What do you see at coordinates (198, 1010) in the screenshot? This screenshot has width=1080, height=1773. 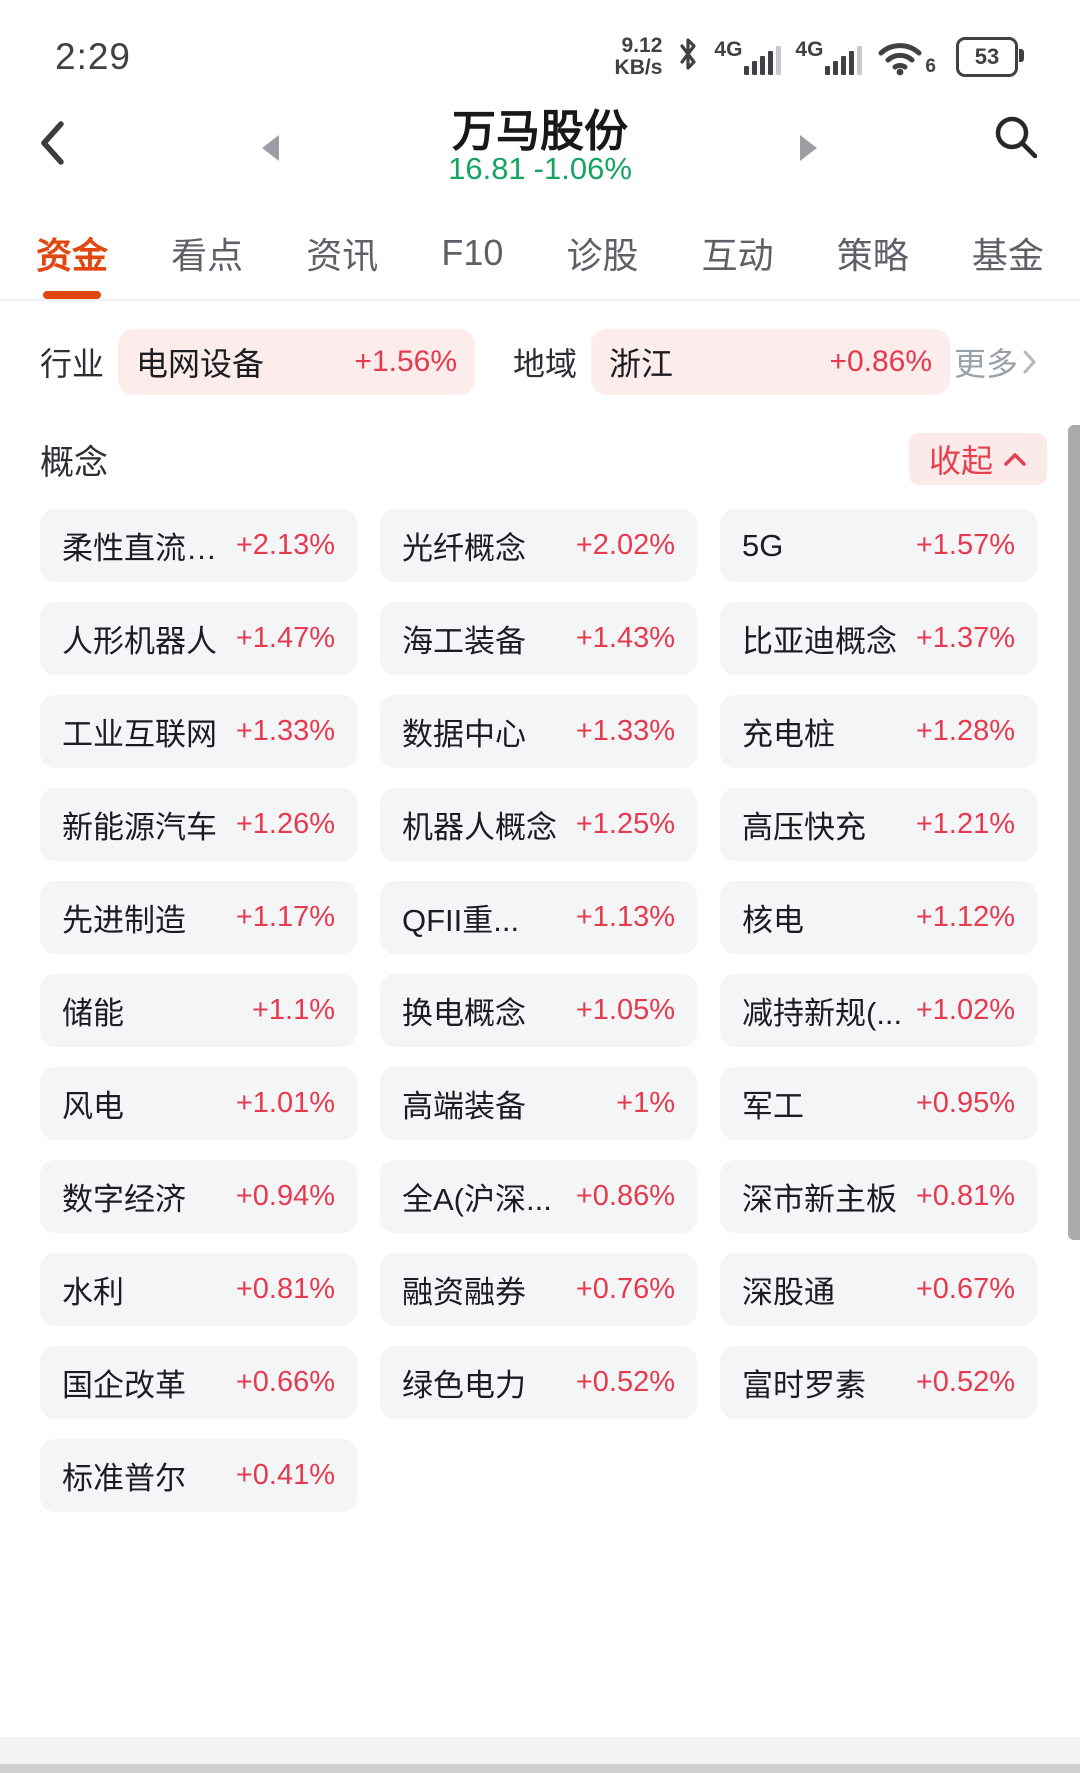 I see `concept-tag: 储能 +1.1%` at bounding box center [198, 1010].